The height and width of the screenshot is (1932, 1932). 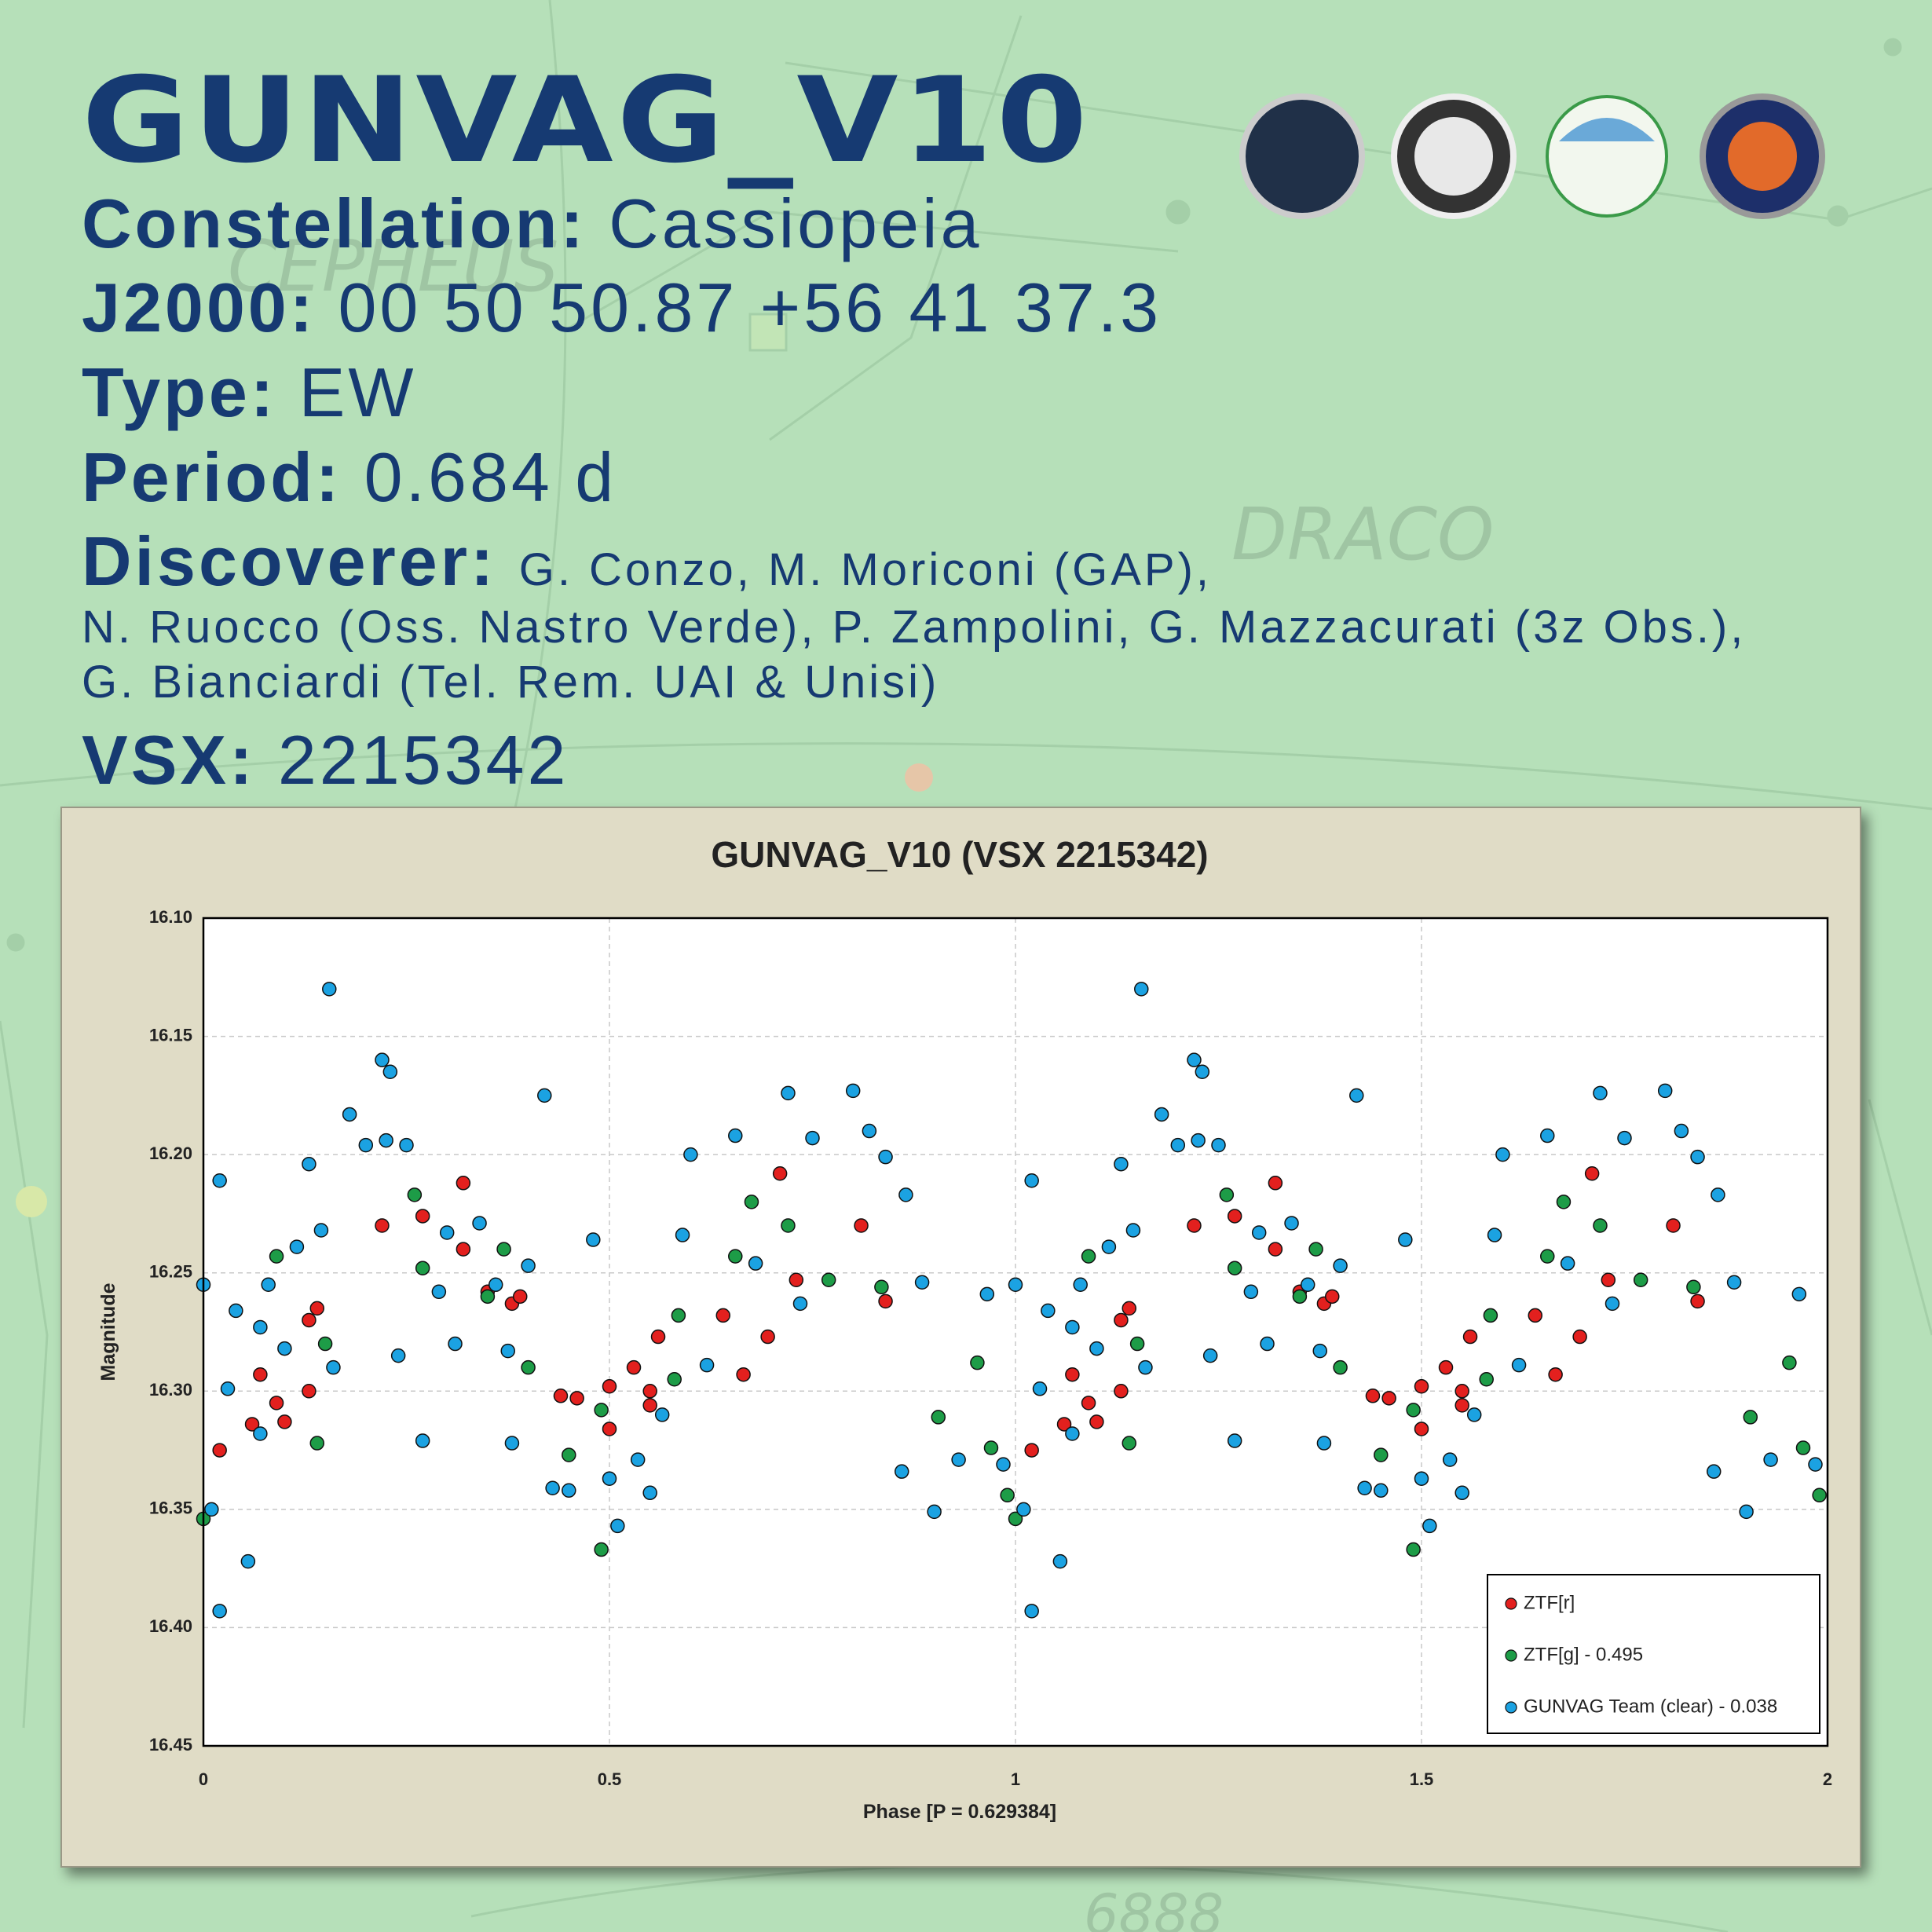 I want to click on discoverer-line: G. Bianciardi (Tel. Rem. UAI & Unisi), so click(x=511, y=683).